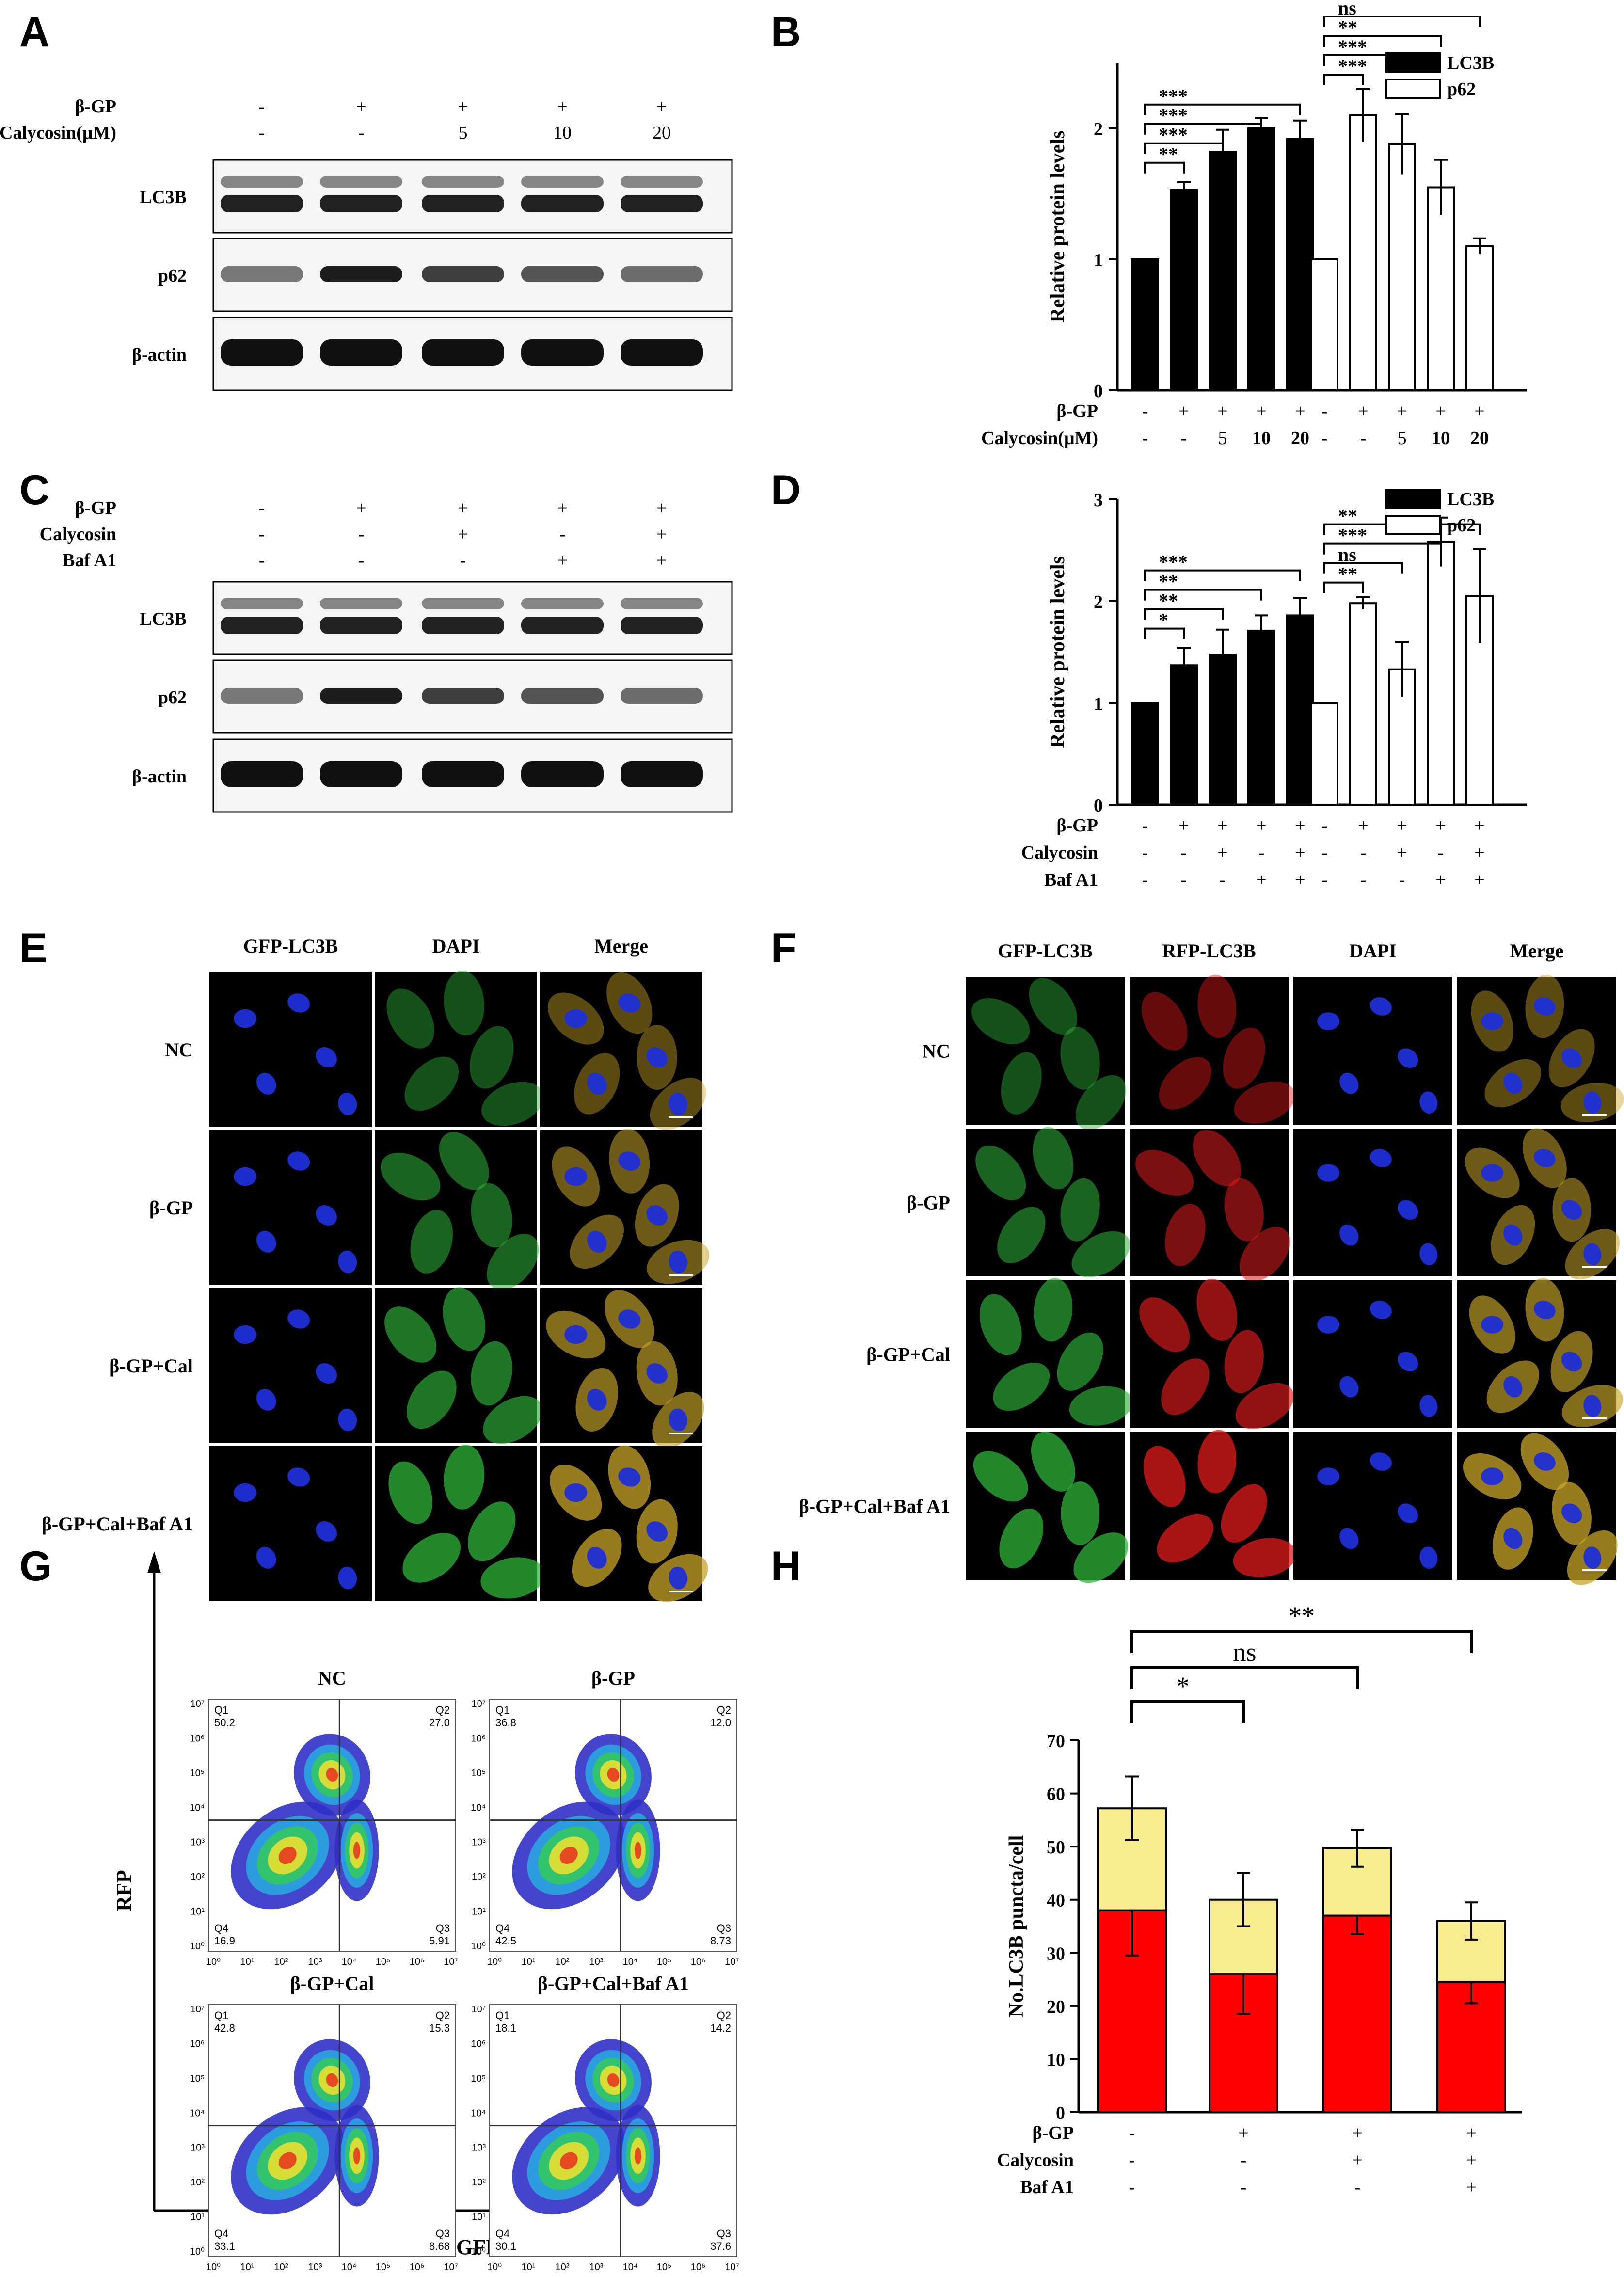 This screenshot has width=1624, height=2277. What do you see at coordinates (720, 1941) in the screenshot?
I see `quadrant-value: 8.73` at bounding box center [720, 1941].